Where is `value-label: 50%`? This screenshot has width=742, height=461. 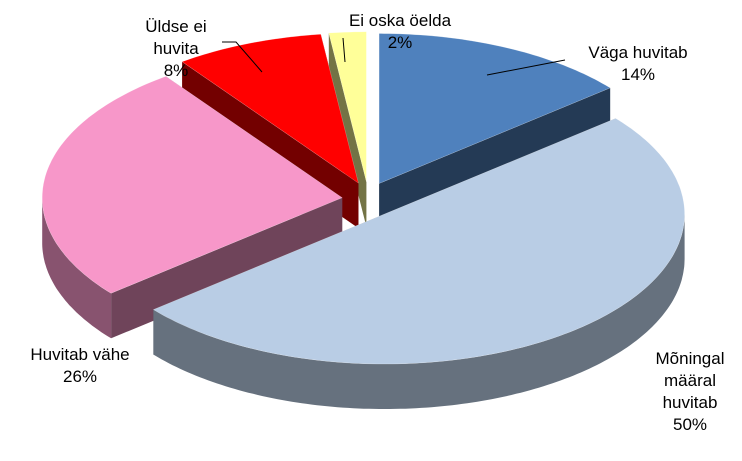
value-label: 50% is located at coordinates (690, 424).